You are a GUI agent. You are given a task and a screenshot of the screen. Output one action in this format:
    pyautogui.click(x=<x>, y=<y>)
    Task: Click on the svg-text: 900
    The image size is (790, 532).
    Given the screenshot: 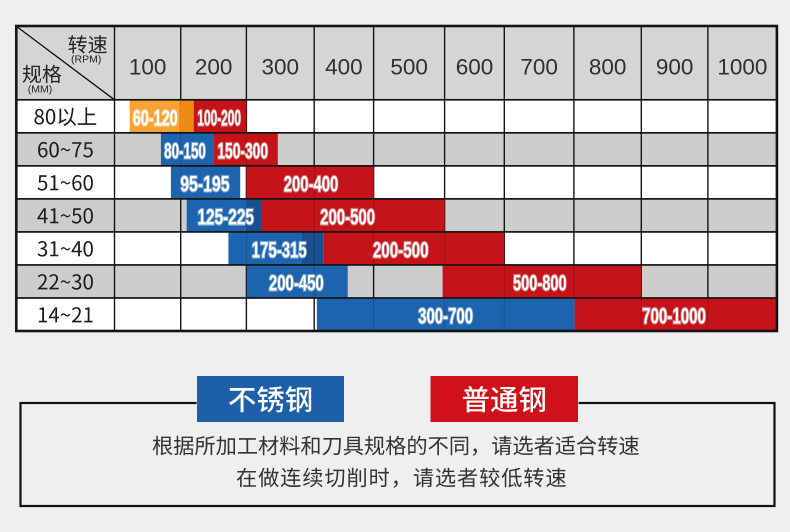 What is the action you would take?
    pyautogui.click(x=675, y=66)
    